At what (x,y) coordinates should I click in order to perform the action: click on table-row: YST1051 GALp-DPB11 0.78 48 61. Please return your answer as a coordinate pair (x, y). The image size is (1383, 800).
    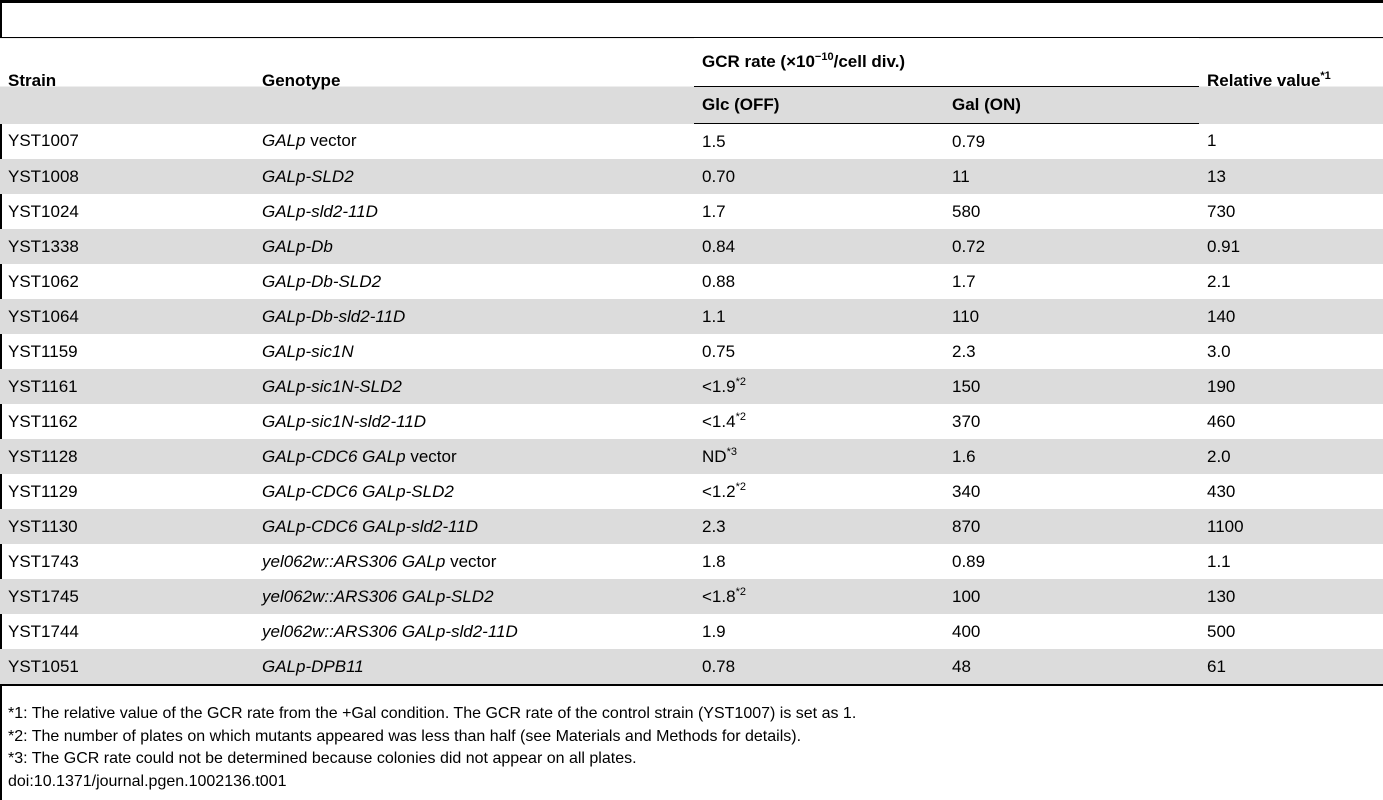
    Looking at the image, I should click on (691, 667).